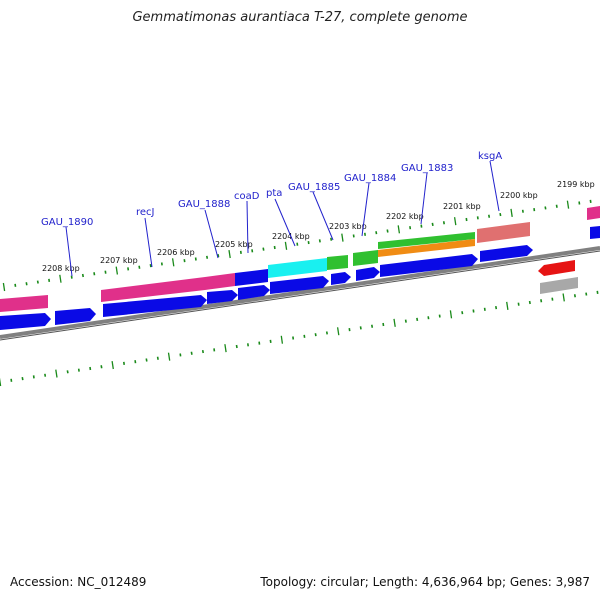 This screenshot has width=600, height=600. What do you see at coordinates (148, 242) in the screenshot?
I see `leader-recj` at bounding box center [148, 242].